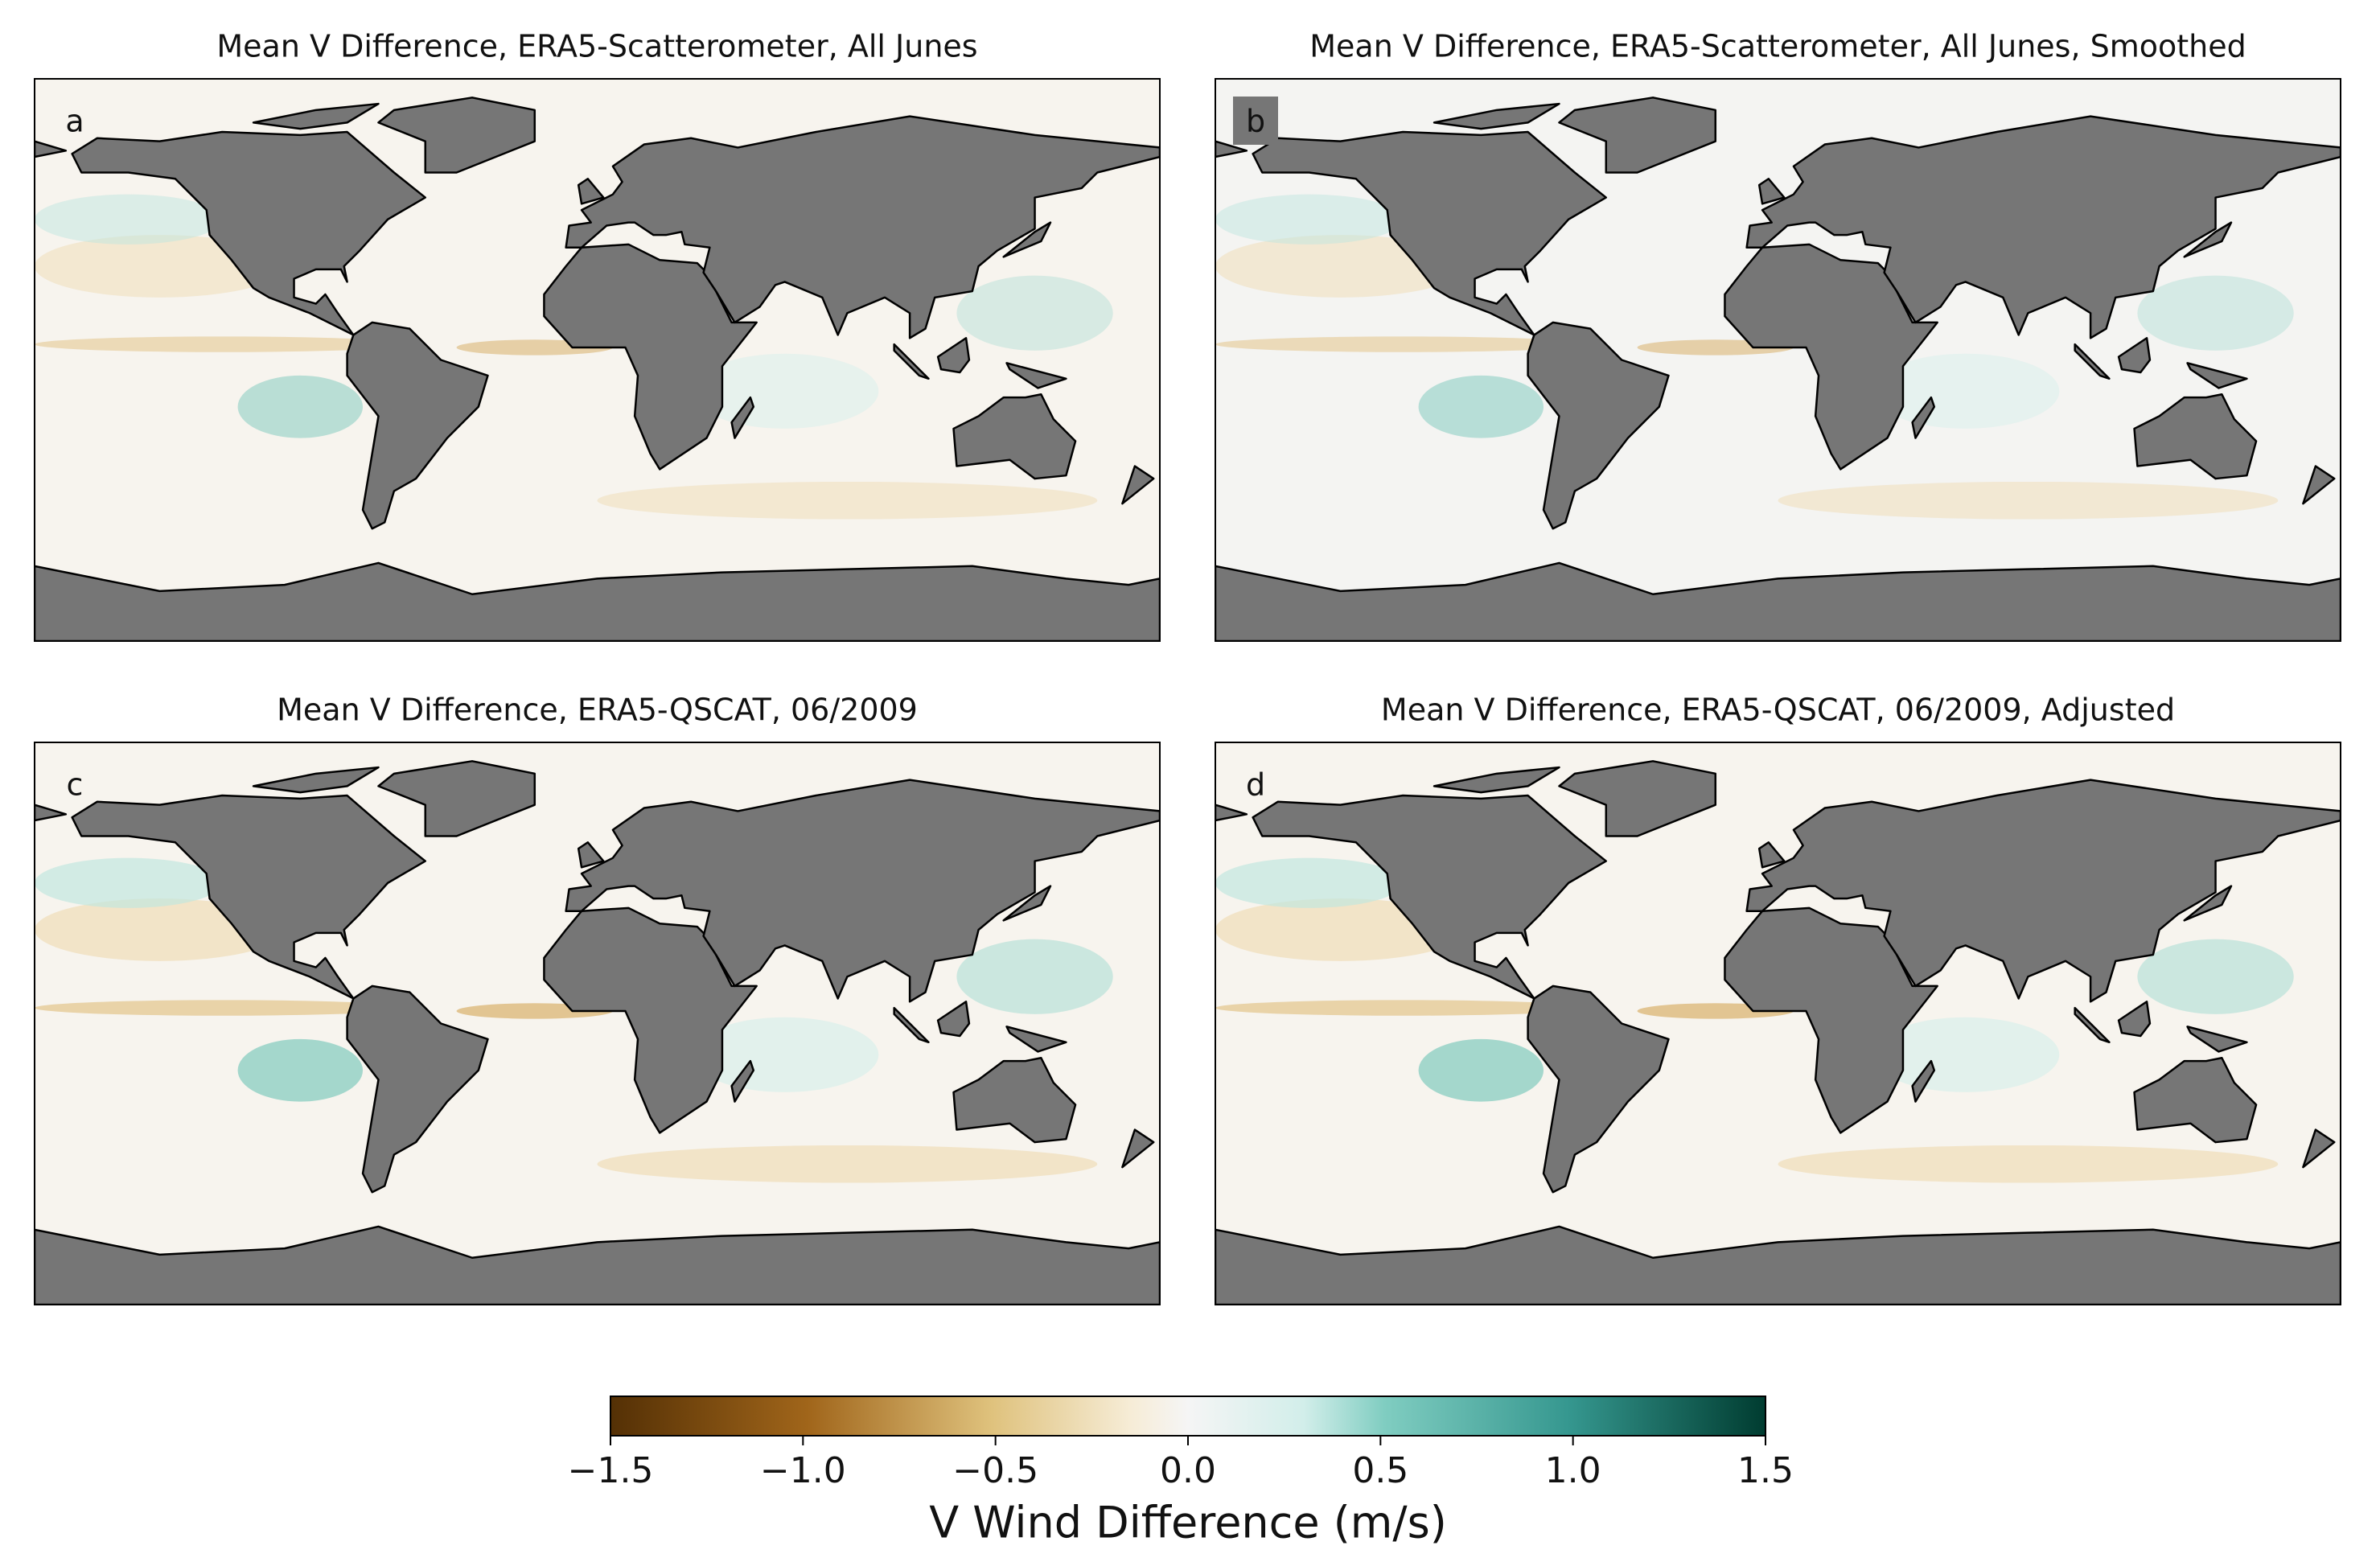 The height and width of the screenshot is (1562, 2380). Describe the element at coordinates (598, 711) in the screenshot. I see `panel-title: Mean V Difference, ERA5-QSCAT, 06/2009` at that location.